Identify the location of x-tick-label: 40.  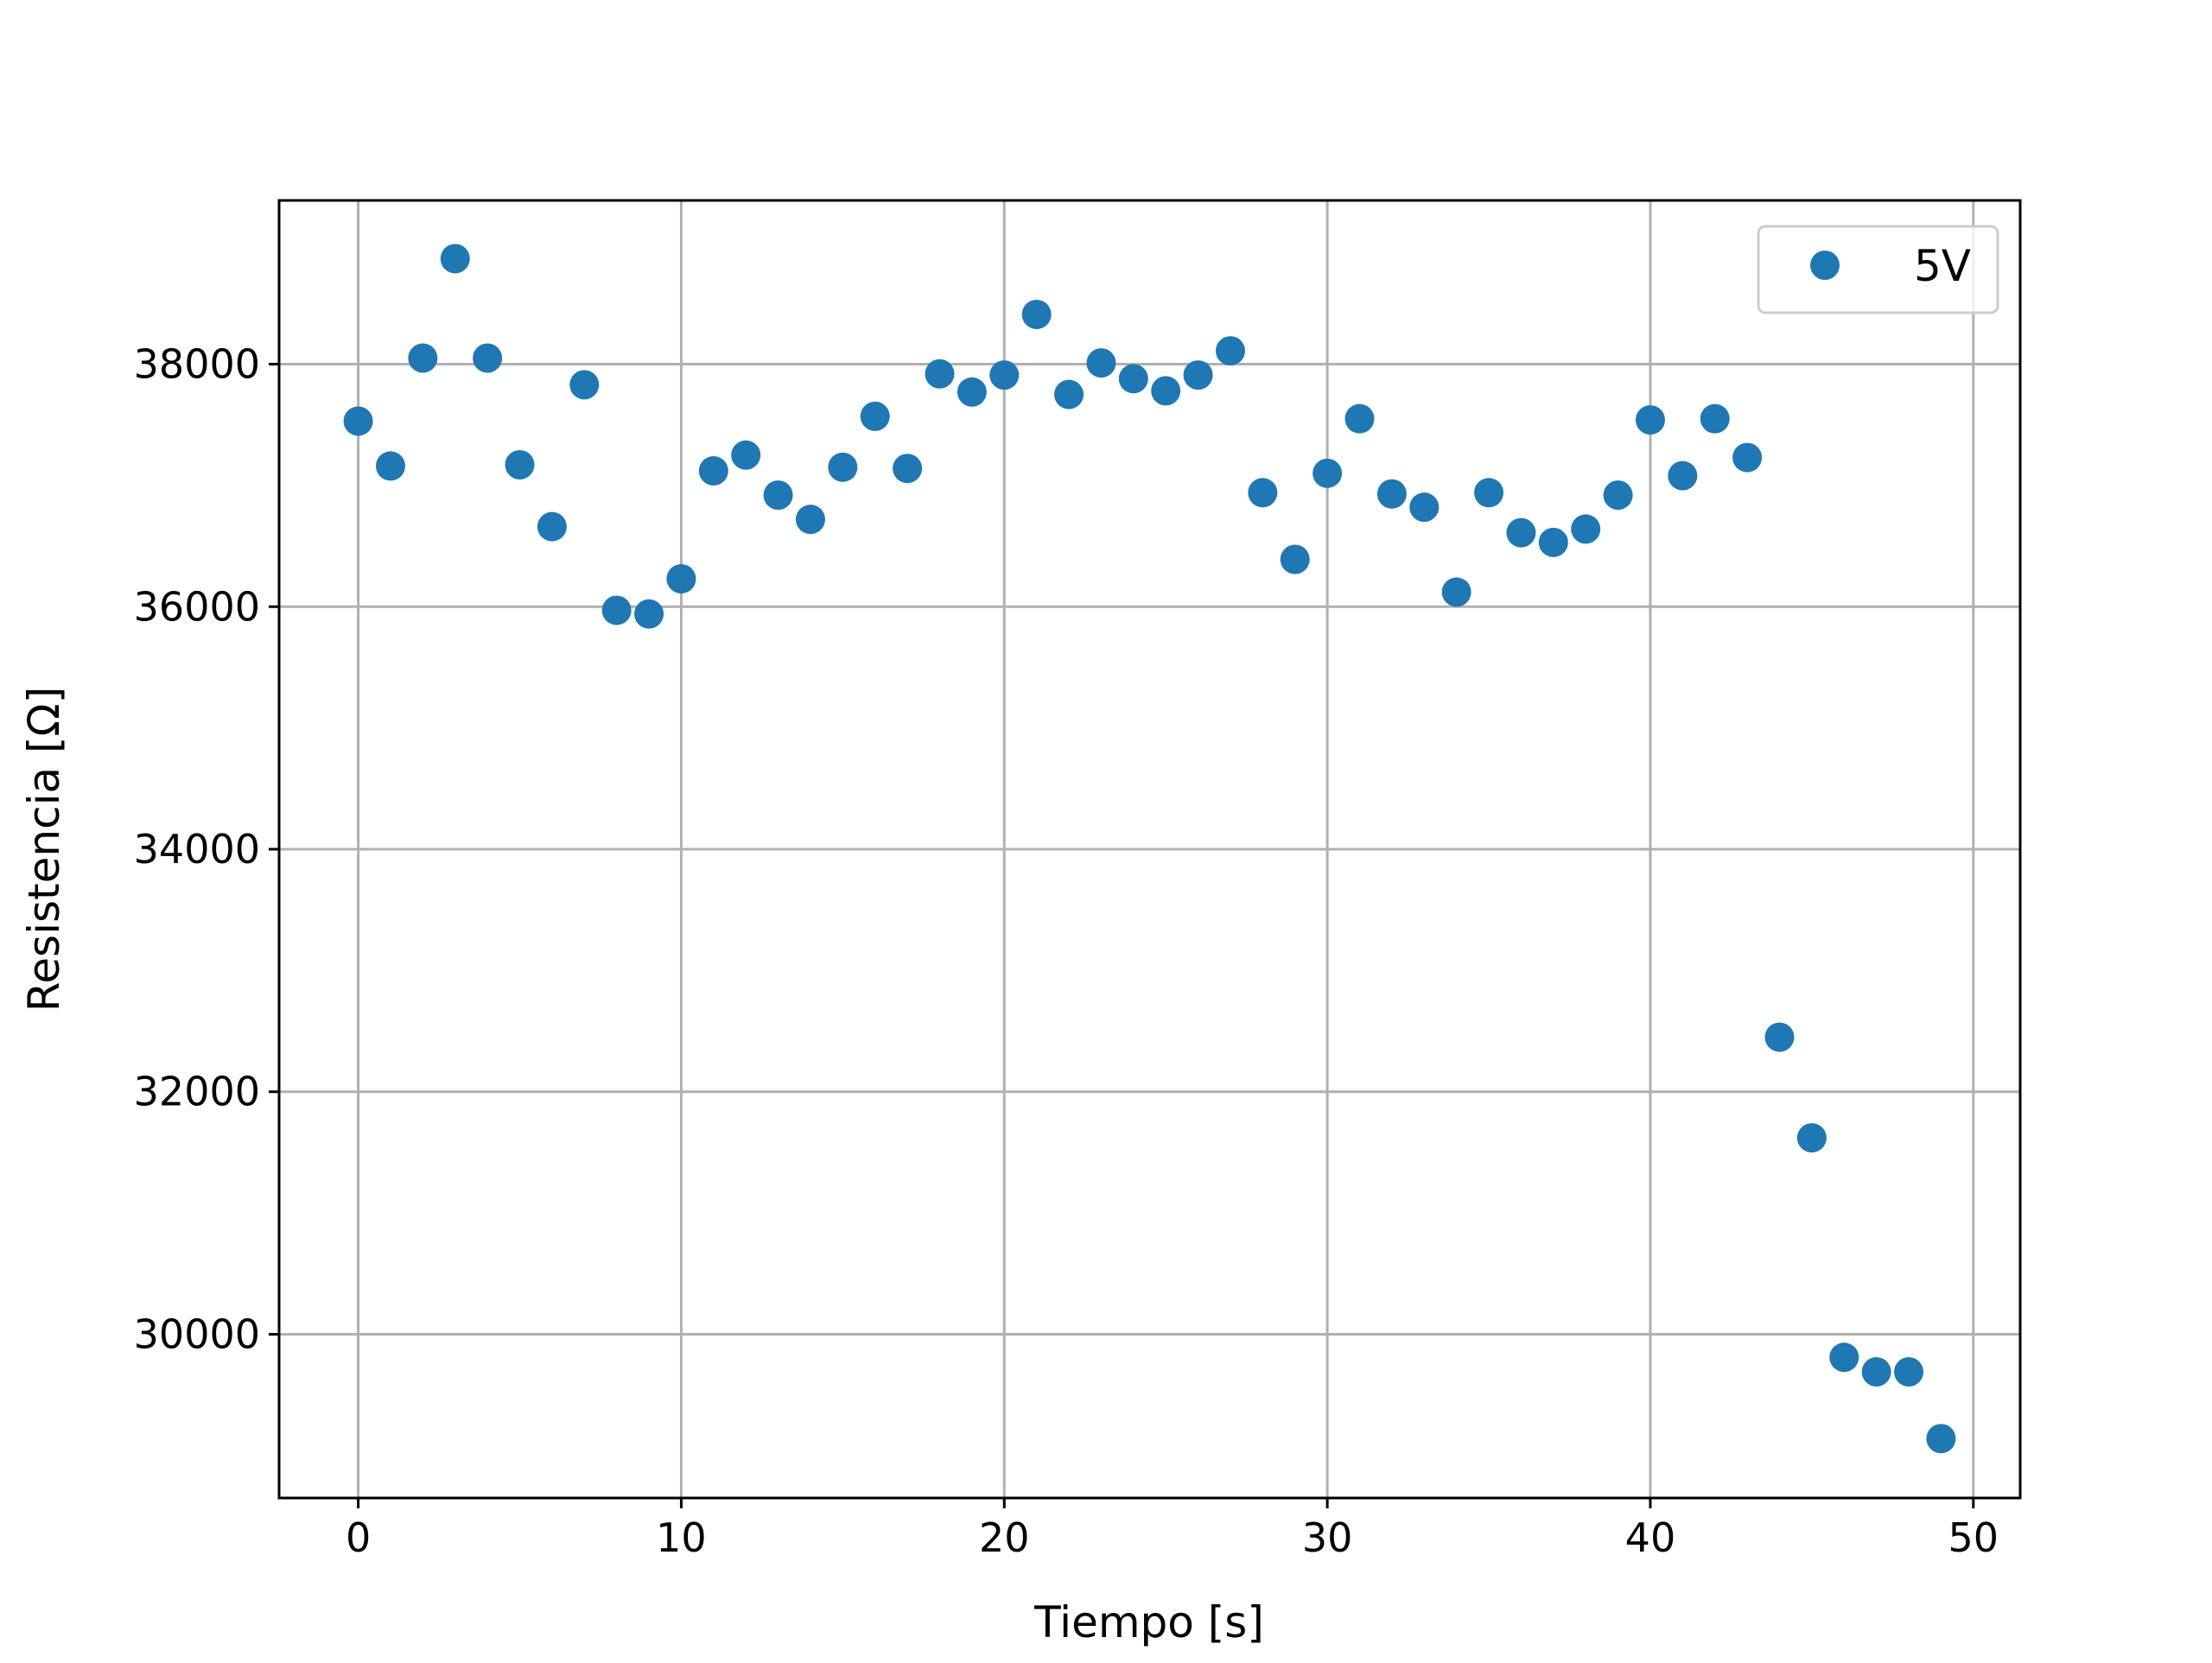
(1650, 1538).